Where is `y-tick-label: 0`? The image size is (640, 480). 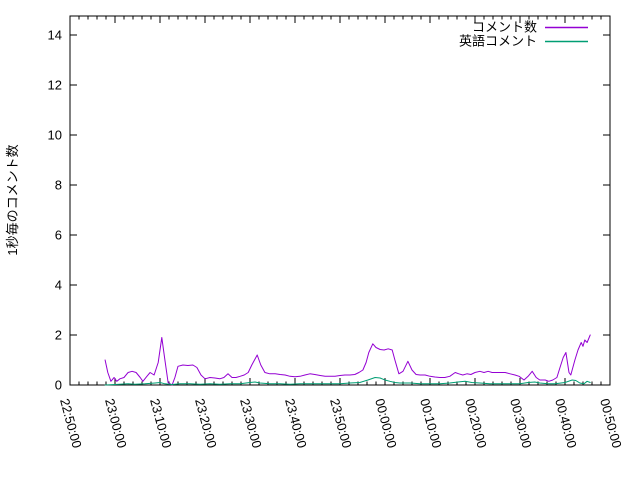
y-tick-label: 0 is located at coordinates (58, 385).